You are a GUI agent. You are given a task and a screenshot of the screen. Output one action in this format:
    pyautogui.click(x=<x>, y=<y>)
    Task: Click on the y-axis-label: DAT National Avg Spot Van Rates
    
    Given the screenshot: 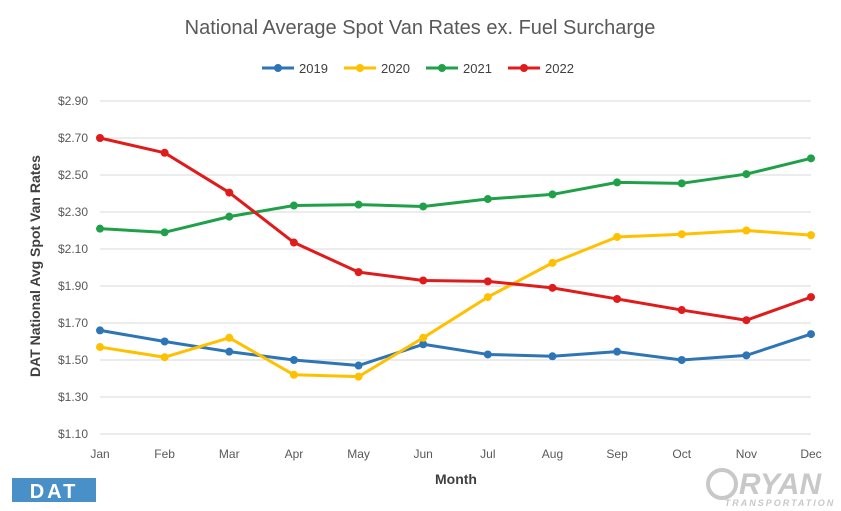 What is the action you would take?
    pyautogui.click(x=35, y=266)
    